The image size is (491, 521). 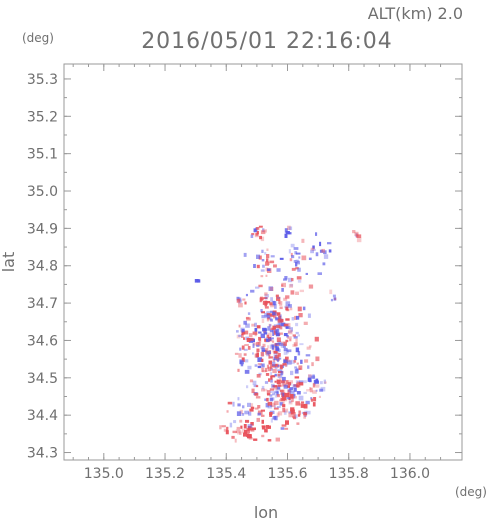 What do you see at coordinates (42, 341) in the screenshot?
I see `y-tick-label: 34.6` at bounding box center [42, 341].